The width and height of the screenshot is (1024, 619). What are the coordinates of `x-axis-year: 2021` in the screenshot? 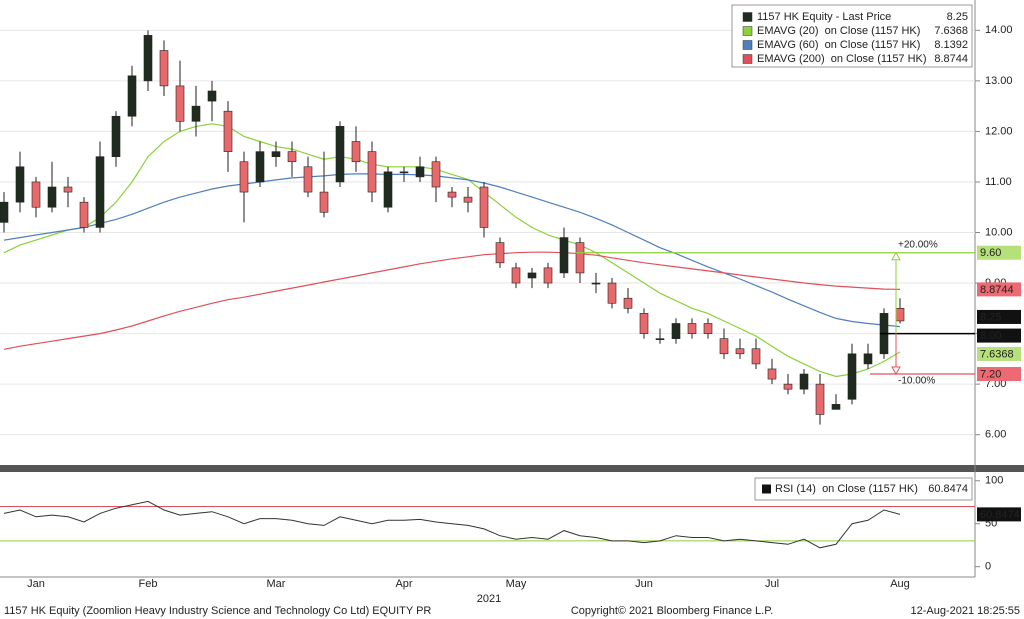 It's located at (489, 599).